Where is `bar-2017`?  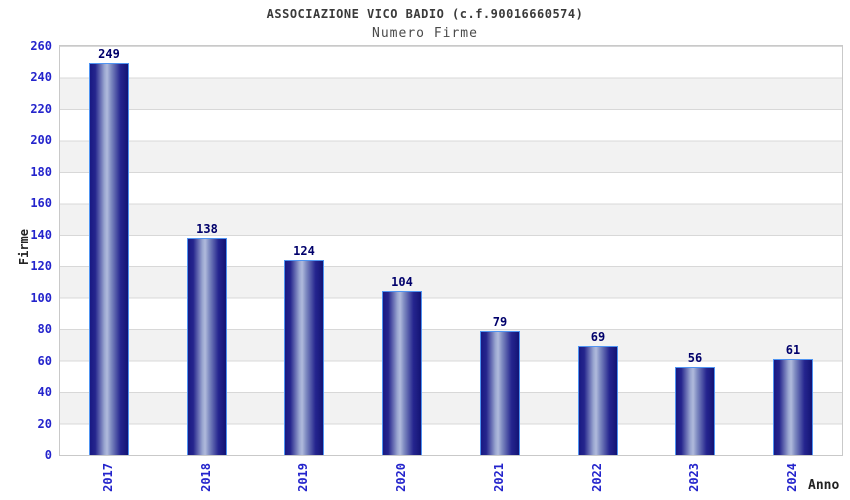
bar-2017 is located at coordinates (109, 259).